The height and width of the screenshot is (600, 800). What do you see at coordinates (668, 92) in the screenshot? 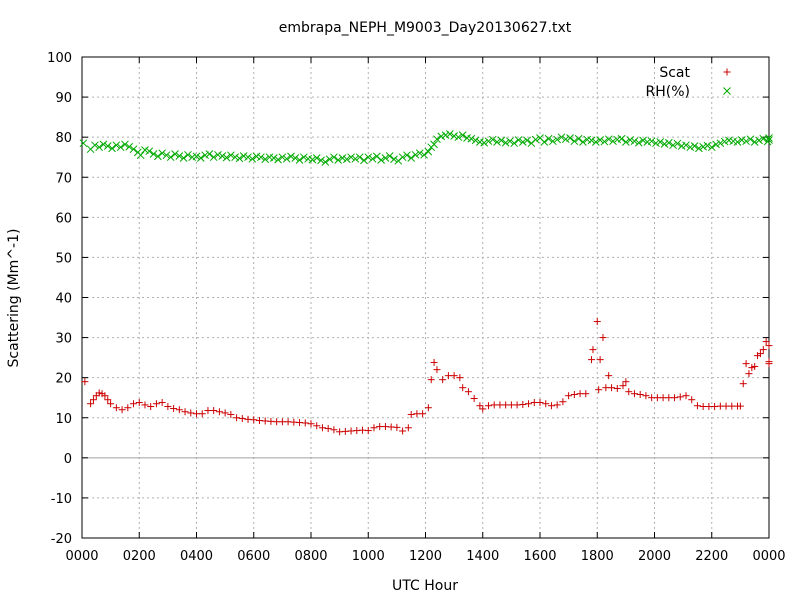
I see `legend-label-rh: RH(%)` at bounding box center [668, 92].